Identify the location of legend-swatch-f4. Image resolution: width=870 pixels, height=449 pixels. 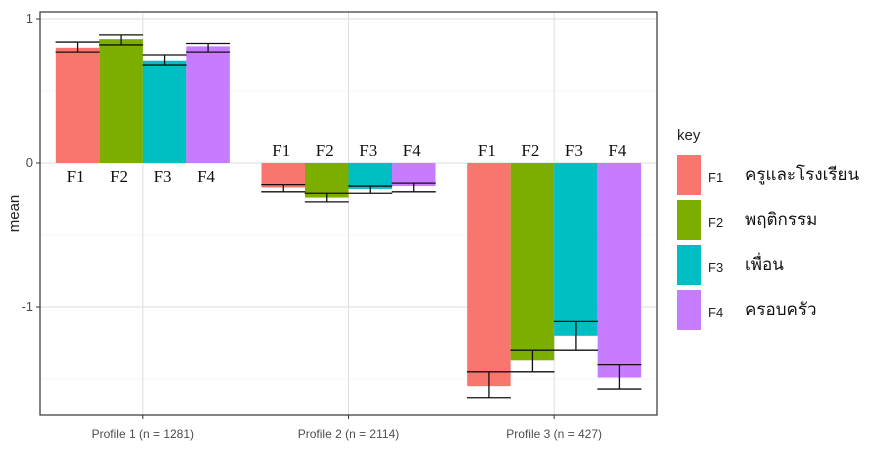
(689, 310).